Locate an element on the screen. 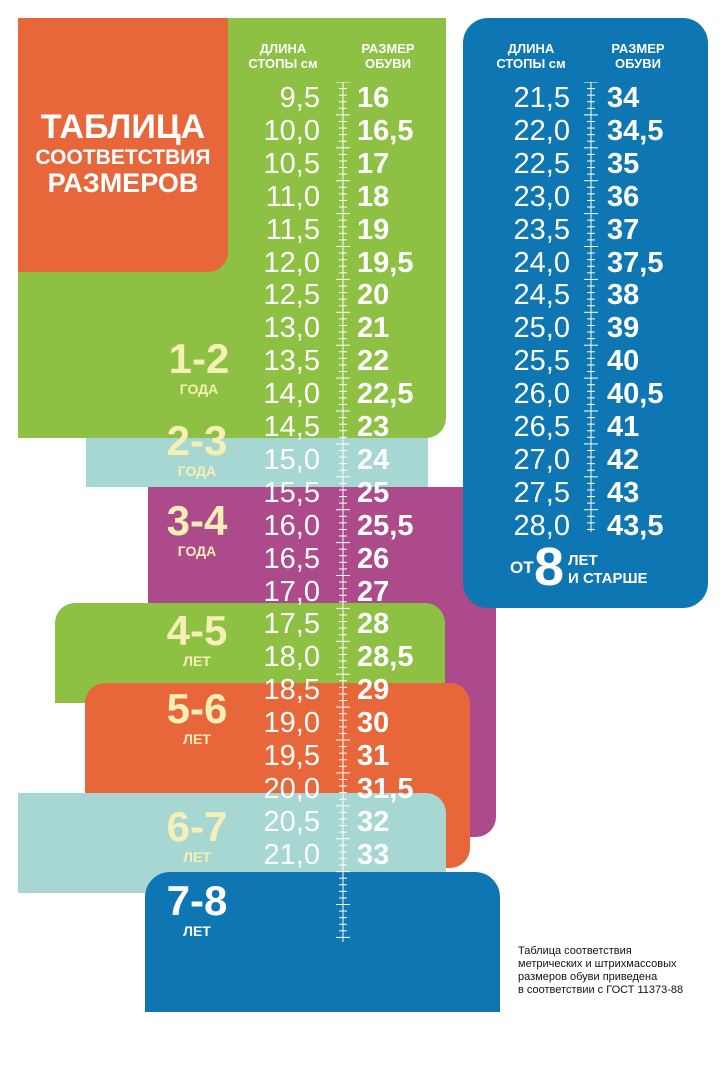  foot-length-cell: 28,0 is located at coordinates (541, 525).